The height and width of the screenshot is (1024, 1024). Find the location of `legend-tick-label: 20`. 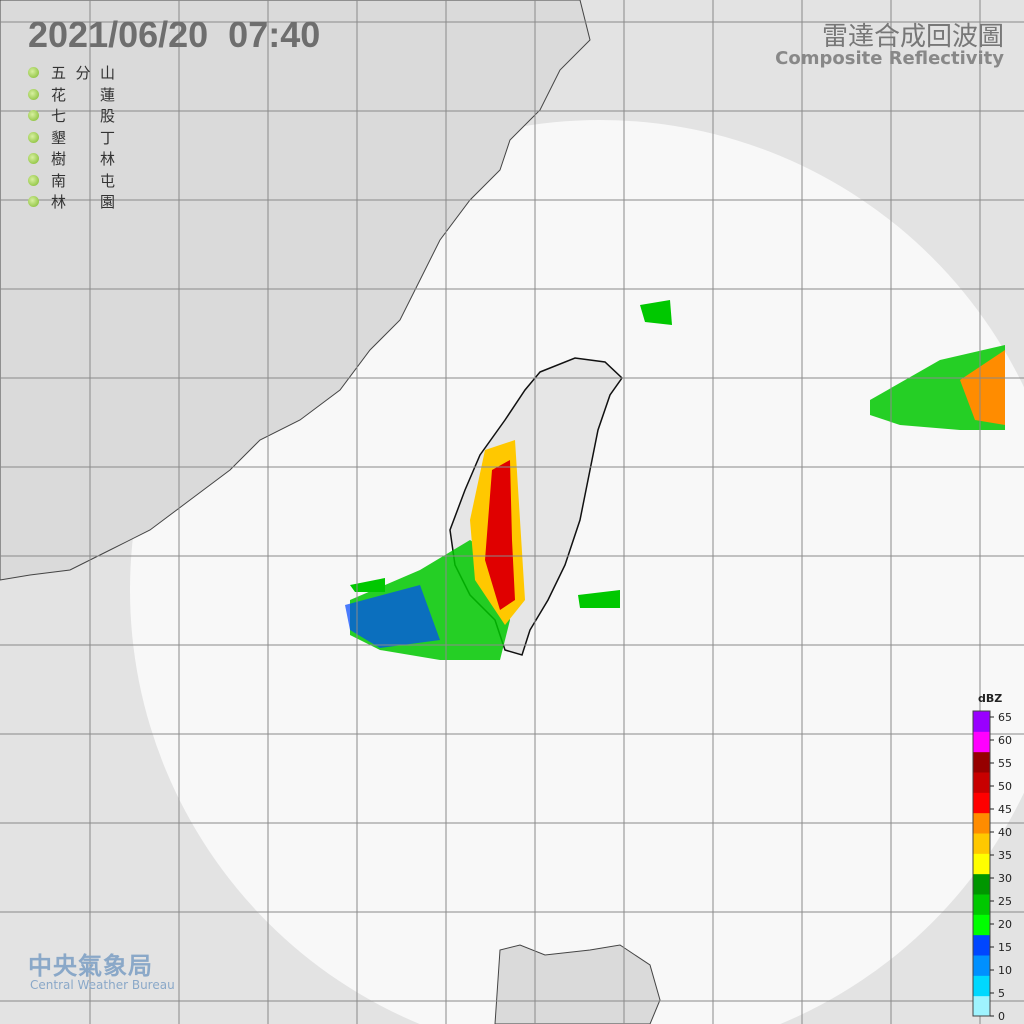

legend-tick-label: 20 is located at coordinates (1005, 924).